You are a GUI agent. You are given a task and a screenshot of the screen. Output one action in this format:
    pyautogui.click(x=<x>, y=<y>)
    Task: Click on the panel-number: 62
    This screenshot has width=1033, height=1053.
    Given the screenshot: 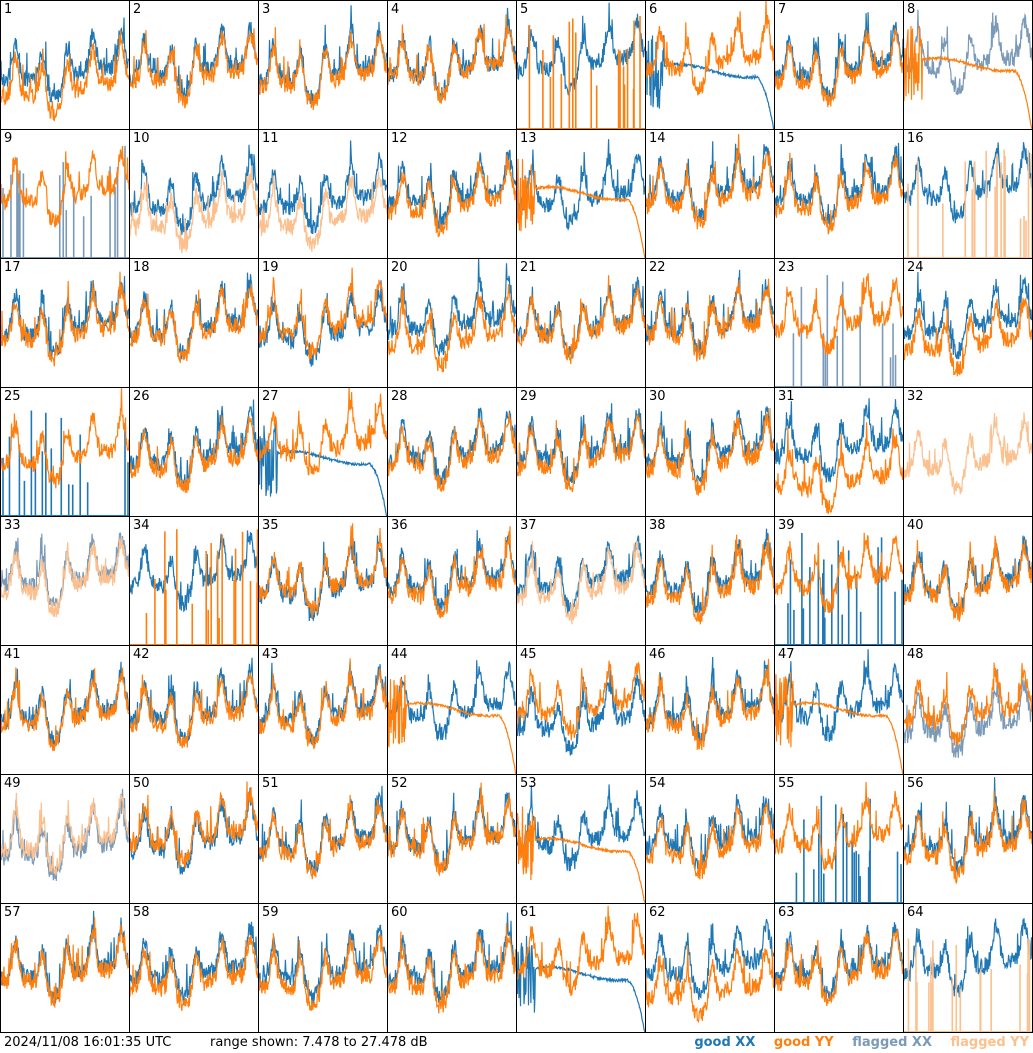 What is the action you would take?
    pyautogui.click(x=657, y=912)
    